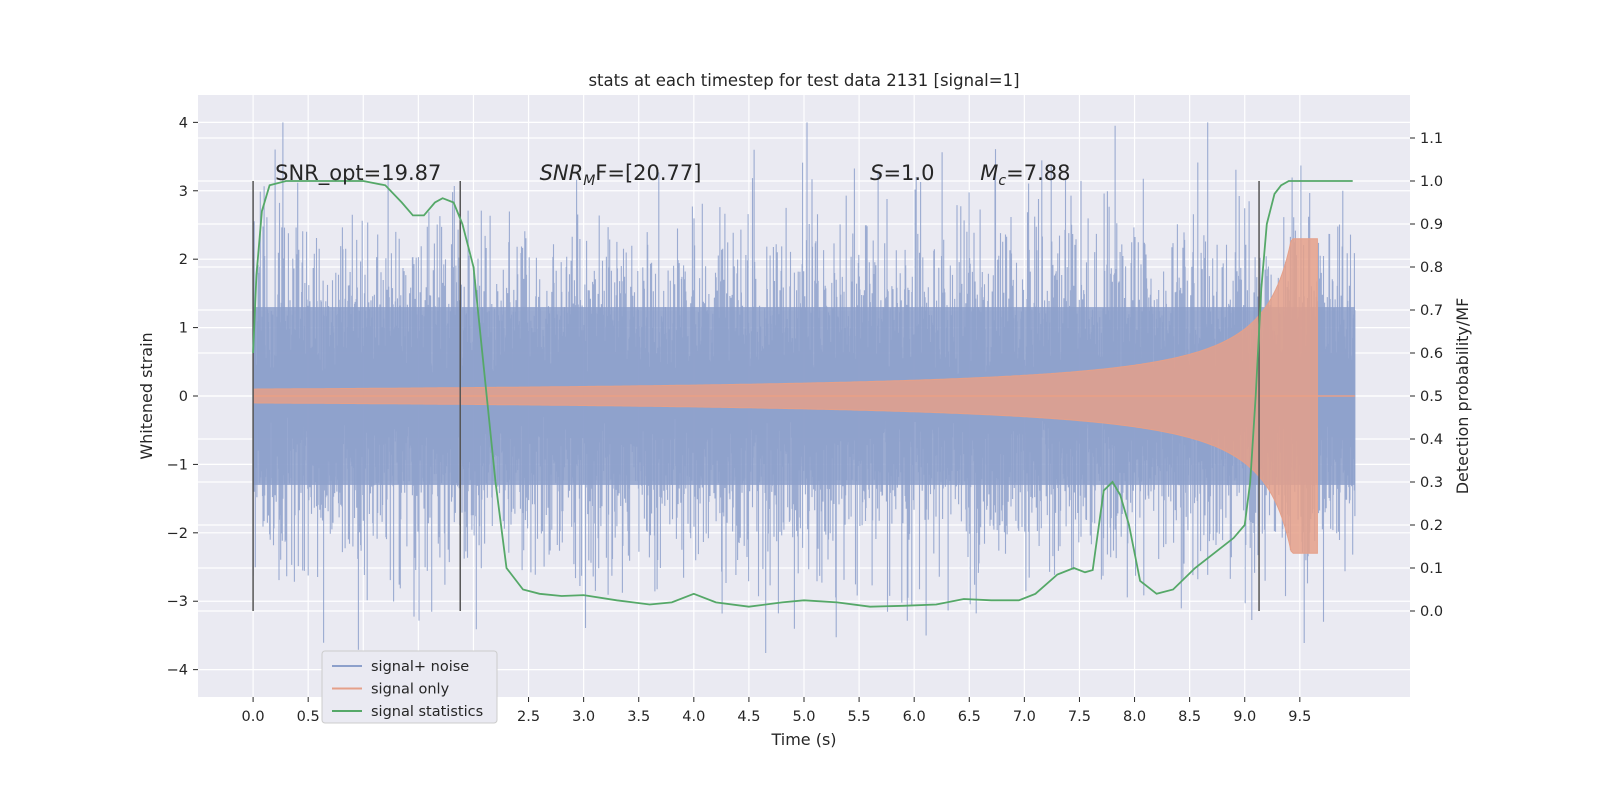 The height and width of the screenshot is (800, 1600). Describe the element at coordinates (638, 717) in the screenshot. I see `x-tick-label: 3.5` at that location.